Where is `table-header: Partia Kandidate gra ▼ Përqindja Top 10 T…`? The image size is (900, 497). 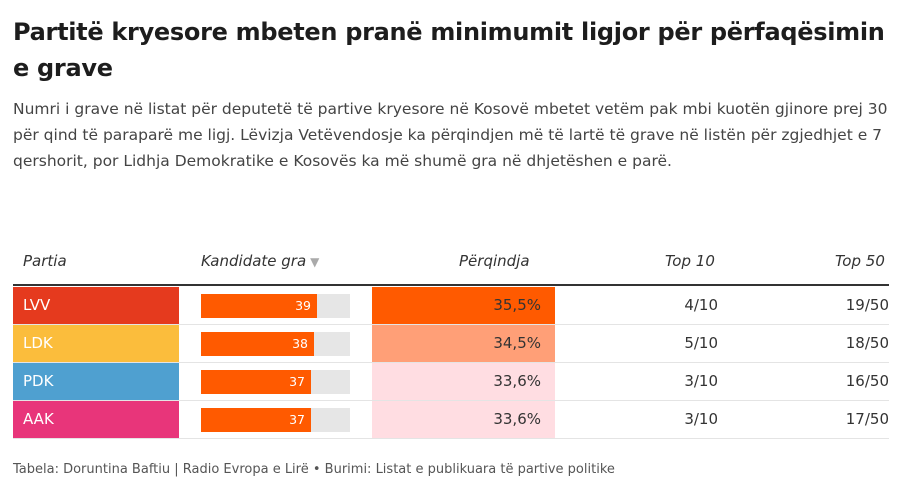 table-header: Partia Kandidate gra ▼ Përqindja Top 10 T… is located at coordinates (451, 267).